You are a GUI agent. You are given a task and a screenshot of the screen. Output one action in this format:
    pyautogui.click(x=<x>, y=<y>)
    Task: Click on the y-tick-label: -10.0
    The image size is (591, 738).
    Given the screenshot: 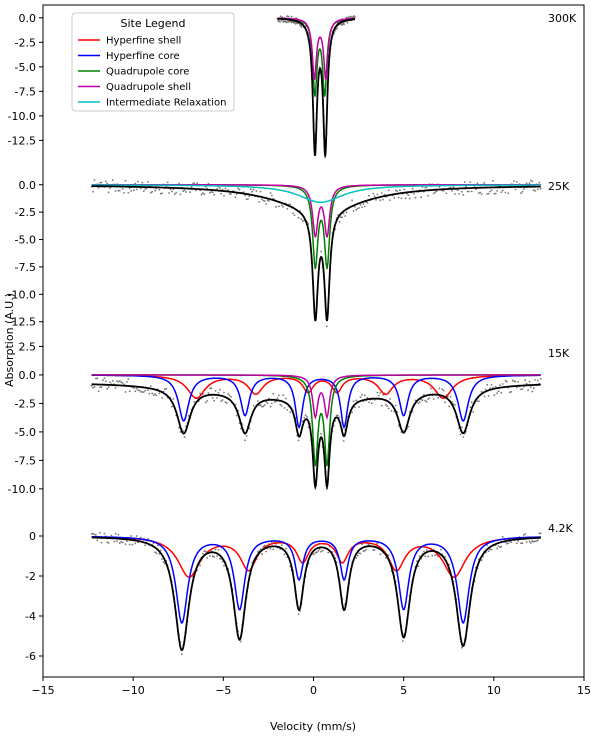 What is the action you would take?
    pyautogui.click(x=22, y=116)
    